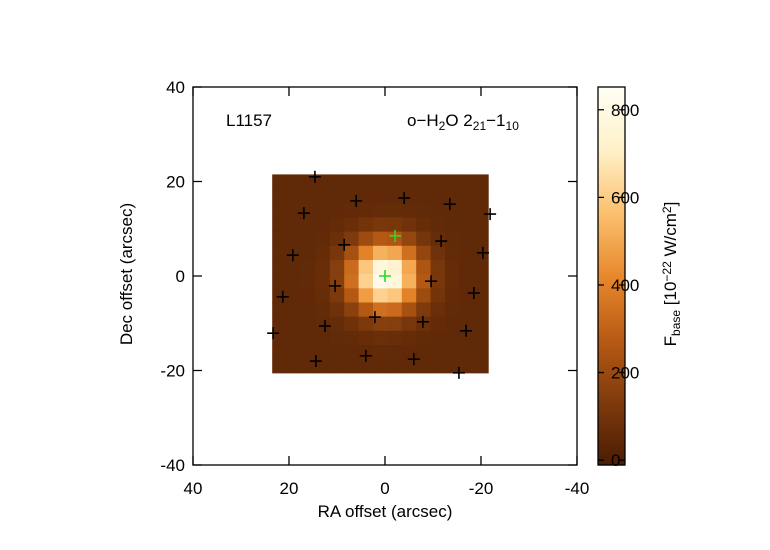  What do you see at coordinates (615, 460) in the screenshot?
I see `colorbar-tick-label: 0` at bounding box center [615, 460].